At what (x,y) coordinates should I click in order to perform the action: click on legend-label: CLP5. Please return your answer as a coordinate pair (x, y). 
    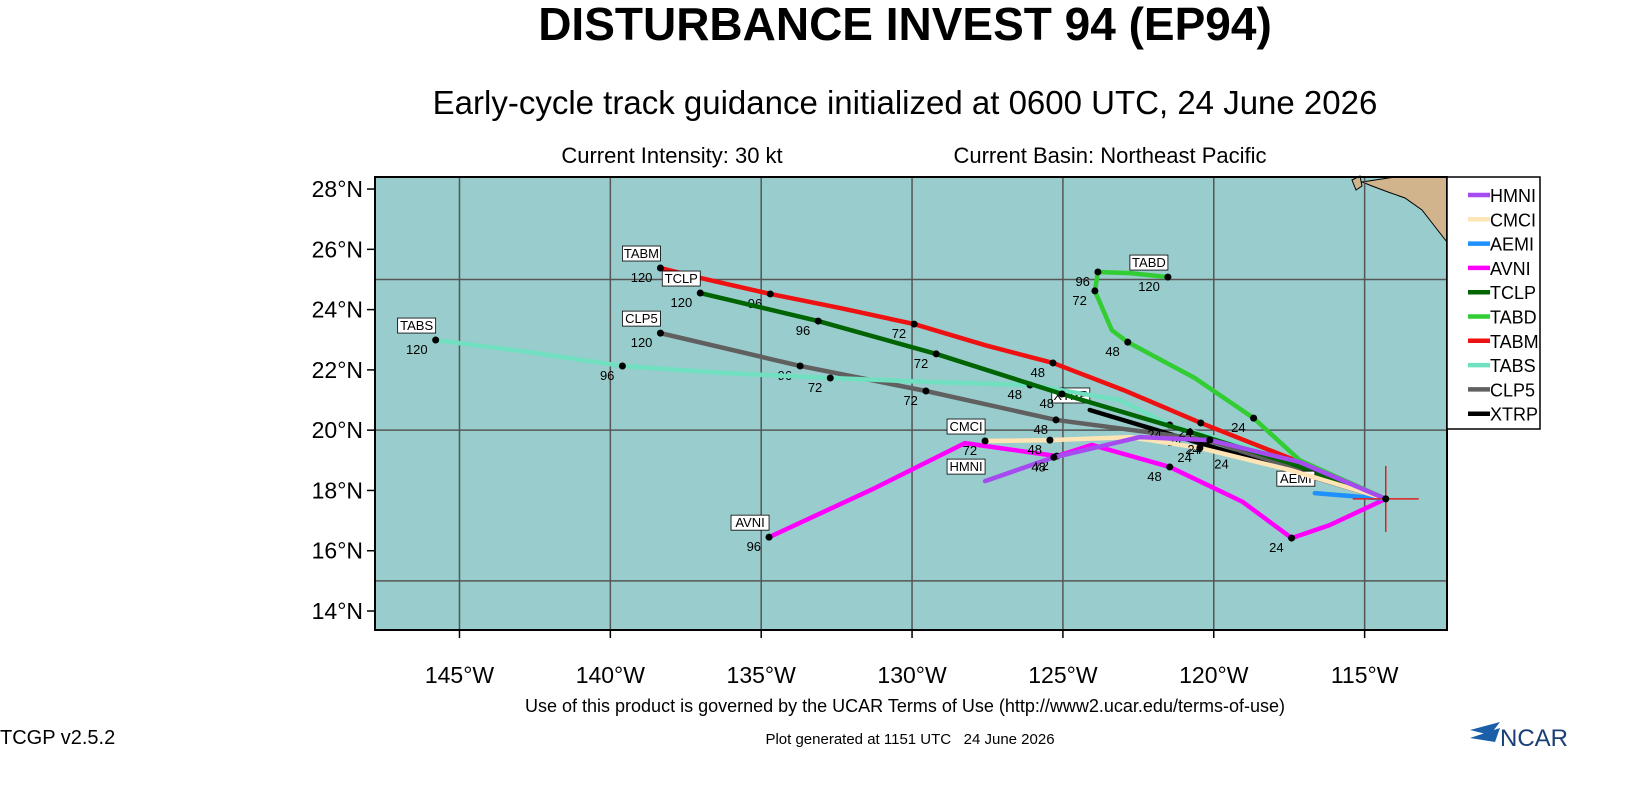
    Looking at the image, I should click on (1512, 390).